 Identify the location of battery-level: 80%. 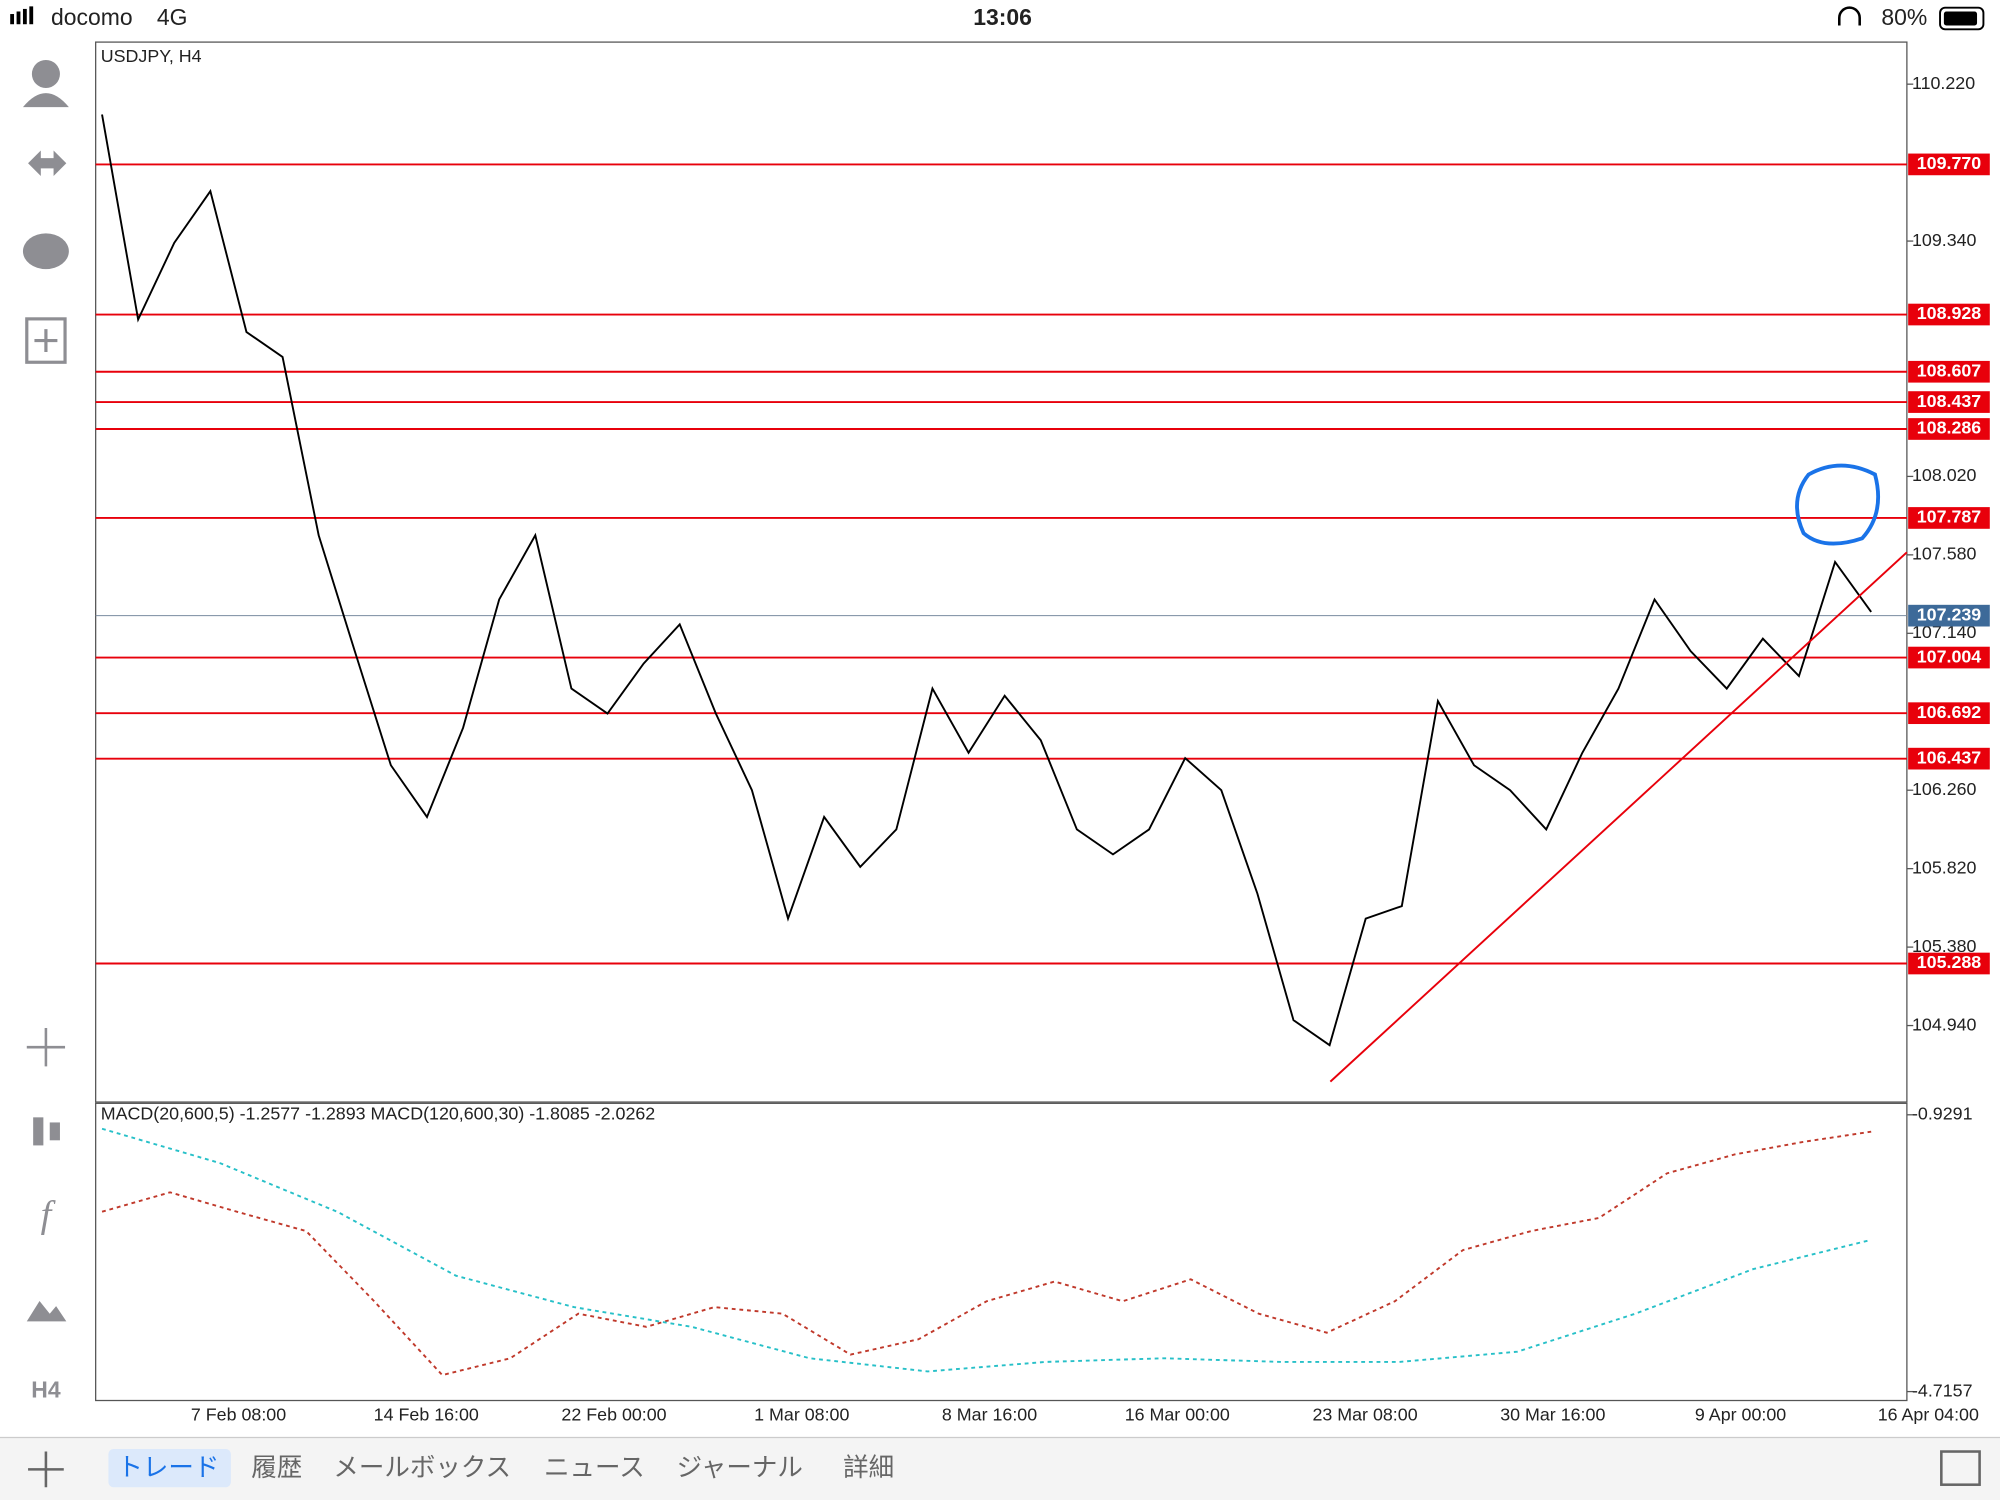
(1904, 17).